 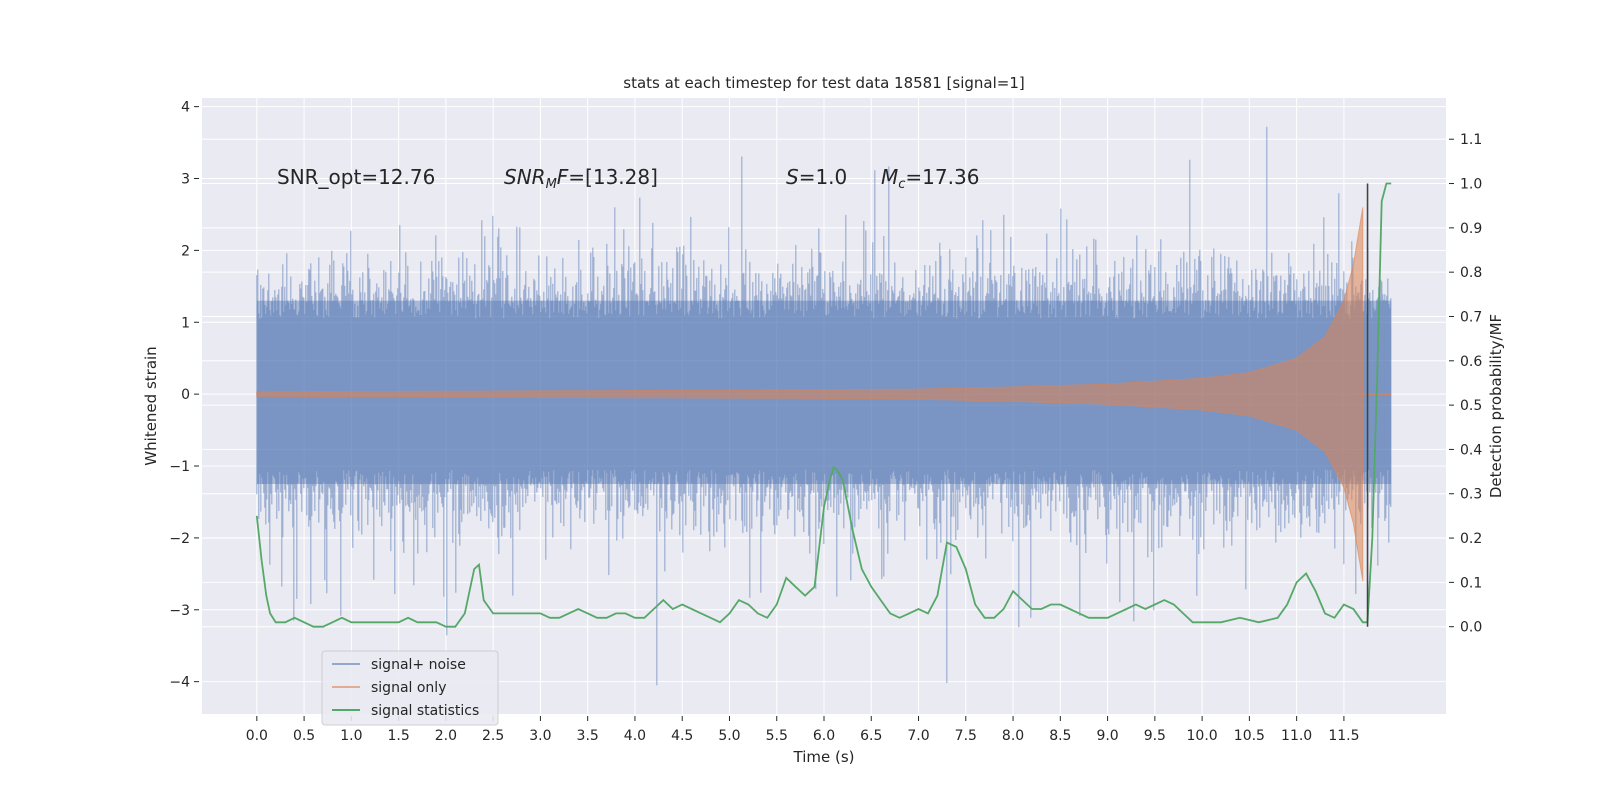 What do you see at coordinates (824, 736) in the screenshot?
I see `x-tick-label: 6.0` at bounding box center [824, 736].